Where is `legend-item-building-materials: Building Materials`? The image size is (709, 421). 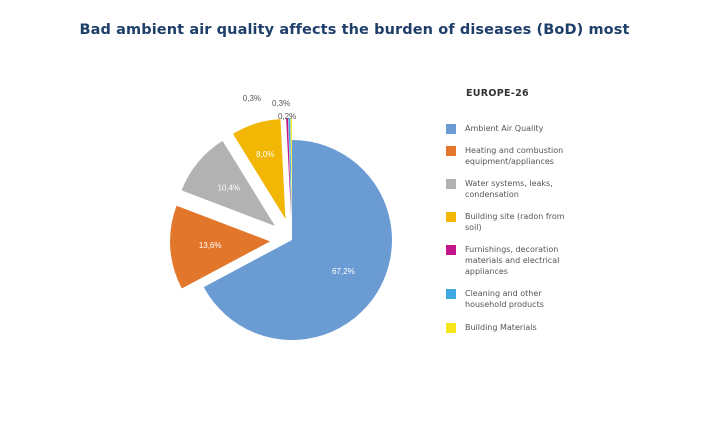
legend-item-building-materials: Building Materials is located at coordinates (521, 327).